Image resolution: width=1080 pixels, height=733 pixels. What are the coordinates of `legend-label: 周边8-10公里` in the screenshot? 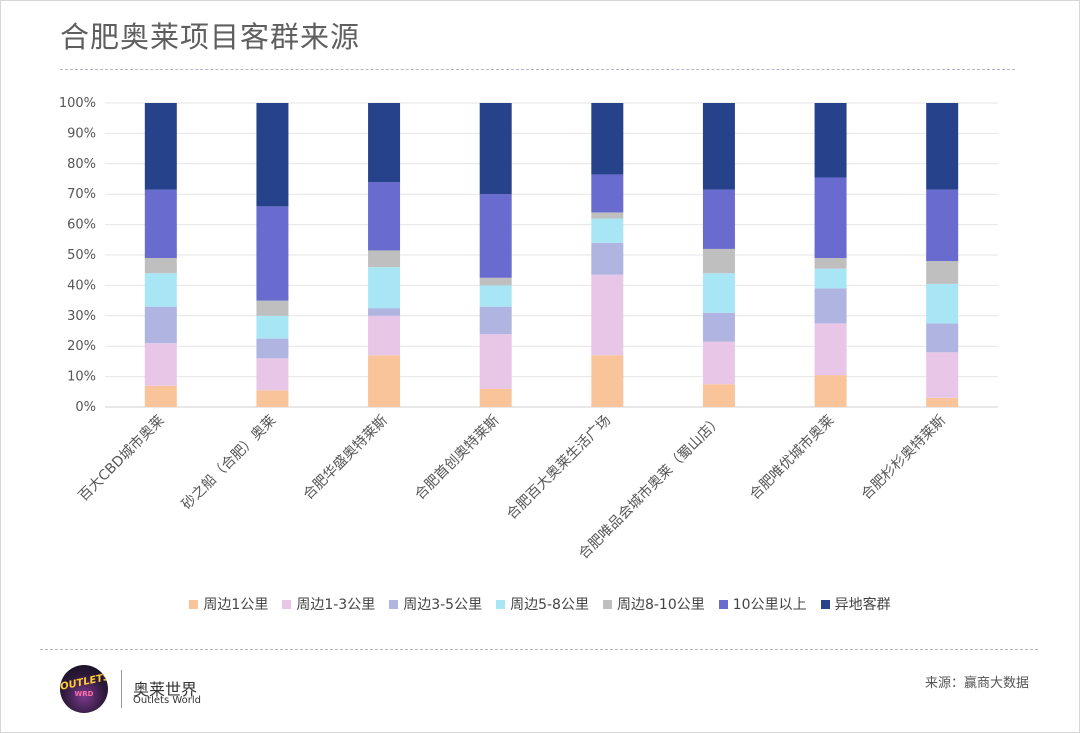 It's located at (660, 605).